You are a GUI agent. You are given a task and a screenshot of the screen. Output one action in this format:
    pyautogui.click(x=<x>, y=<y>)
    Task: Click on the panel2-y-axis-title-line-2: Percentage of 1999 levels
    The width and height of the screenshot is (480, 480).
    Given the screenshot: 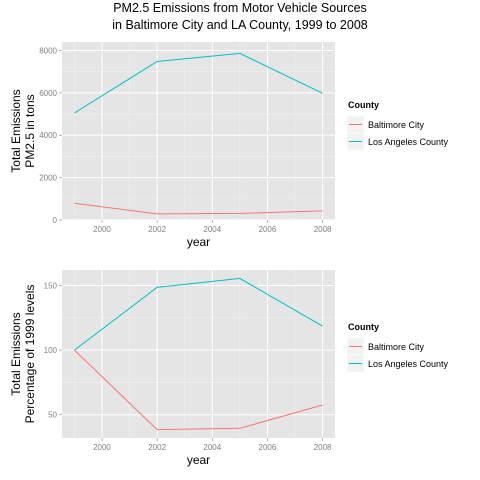 What is the action you would take?
    pyautogui.click(x=30, y=354)
    